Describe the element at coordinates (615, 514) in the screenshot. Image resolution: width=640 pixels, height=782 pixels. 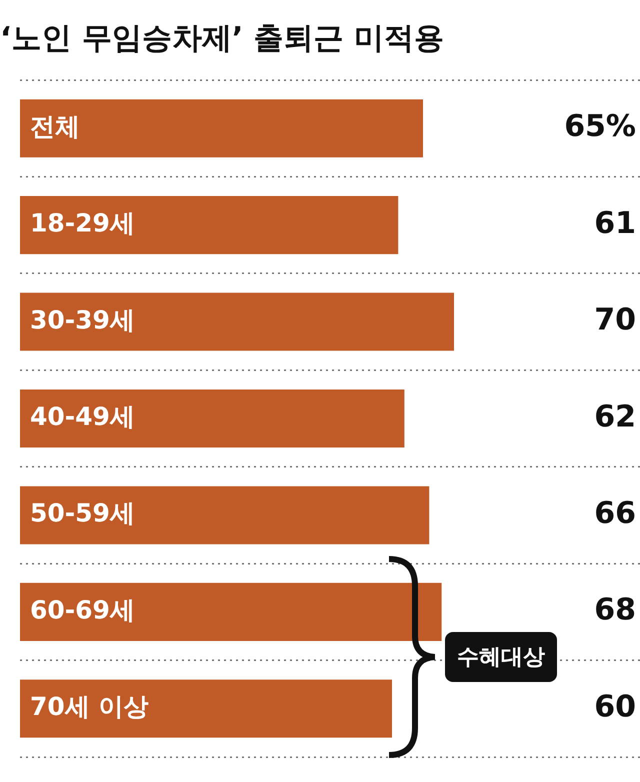
I see `data-label: 66` at that location.